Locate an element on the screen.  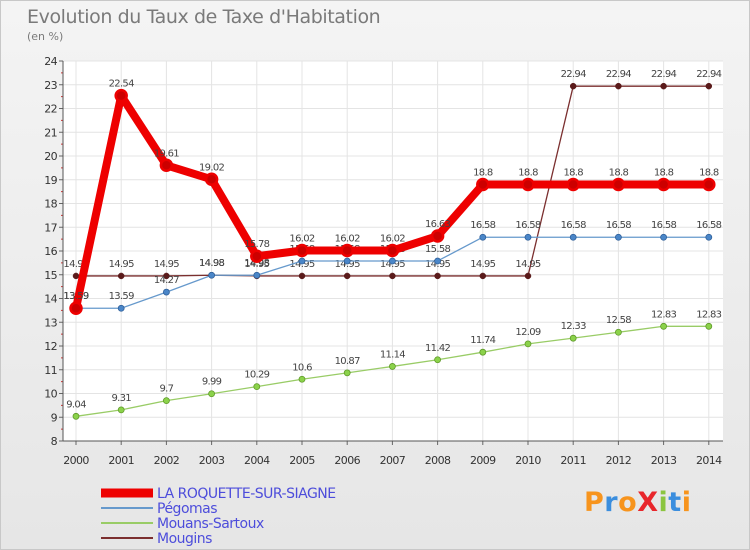
x-tick-label: 2014 is located at coordinates (709, 460).